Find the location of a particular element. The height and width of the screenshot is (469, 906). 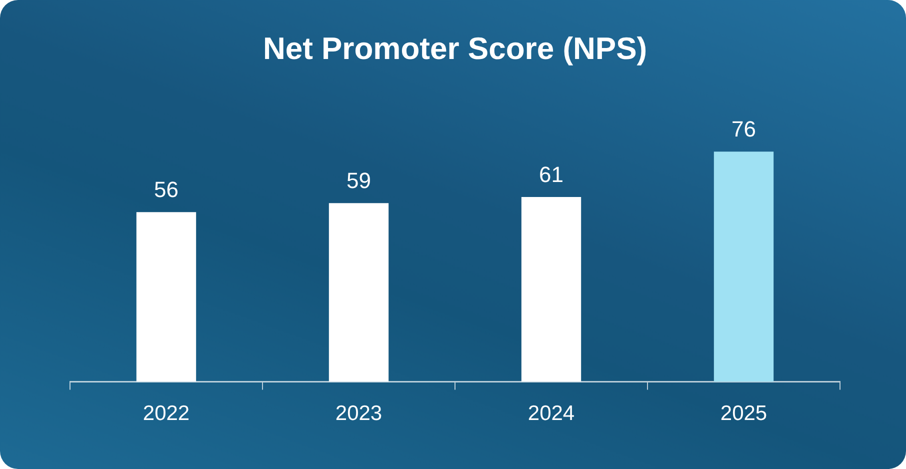

x-tick-label: 2025 is located at coordinates (744, 414).